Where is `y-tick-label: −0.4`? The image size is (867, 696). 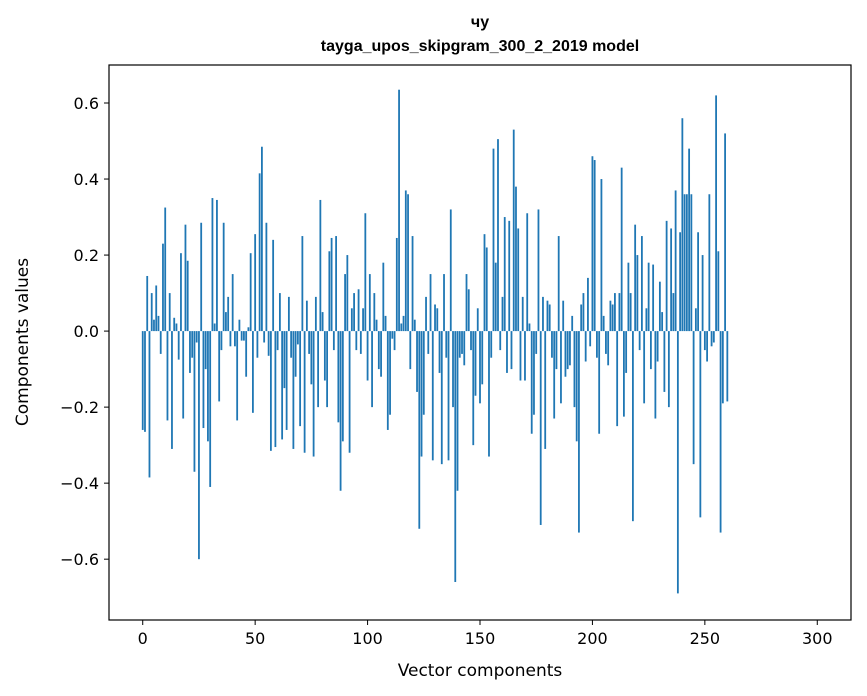 y-tick-label: −0.4 is located at coordinates (79, 483).